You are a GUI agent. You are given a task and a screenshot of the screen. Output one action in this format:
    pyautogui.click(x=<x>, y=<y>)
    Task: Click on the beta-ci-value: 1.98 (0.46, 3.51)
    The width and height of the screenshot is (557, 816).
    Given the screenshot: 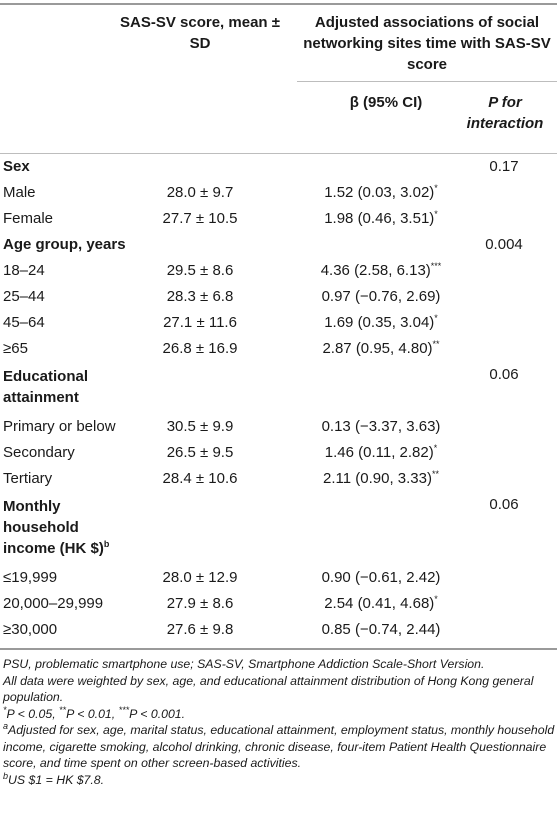 What is the action you would take?
    pyautogui.click(x=379, y=218)
    